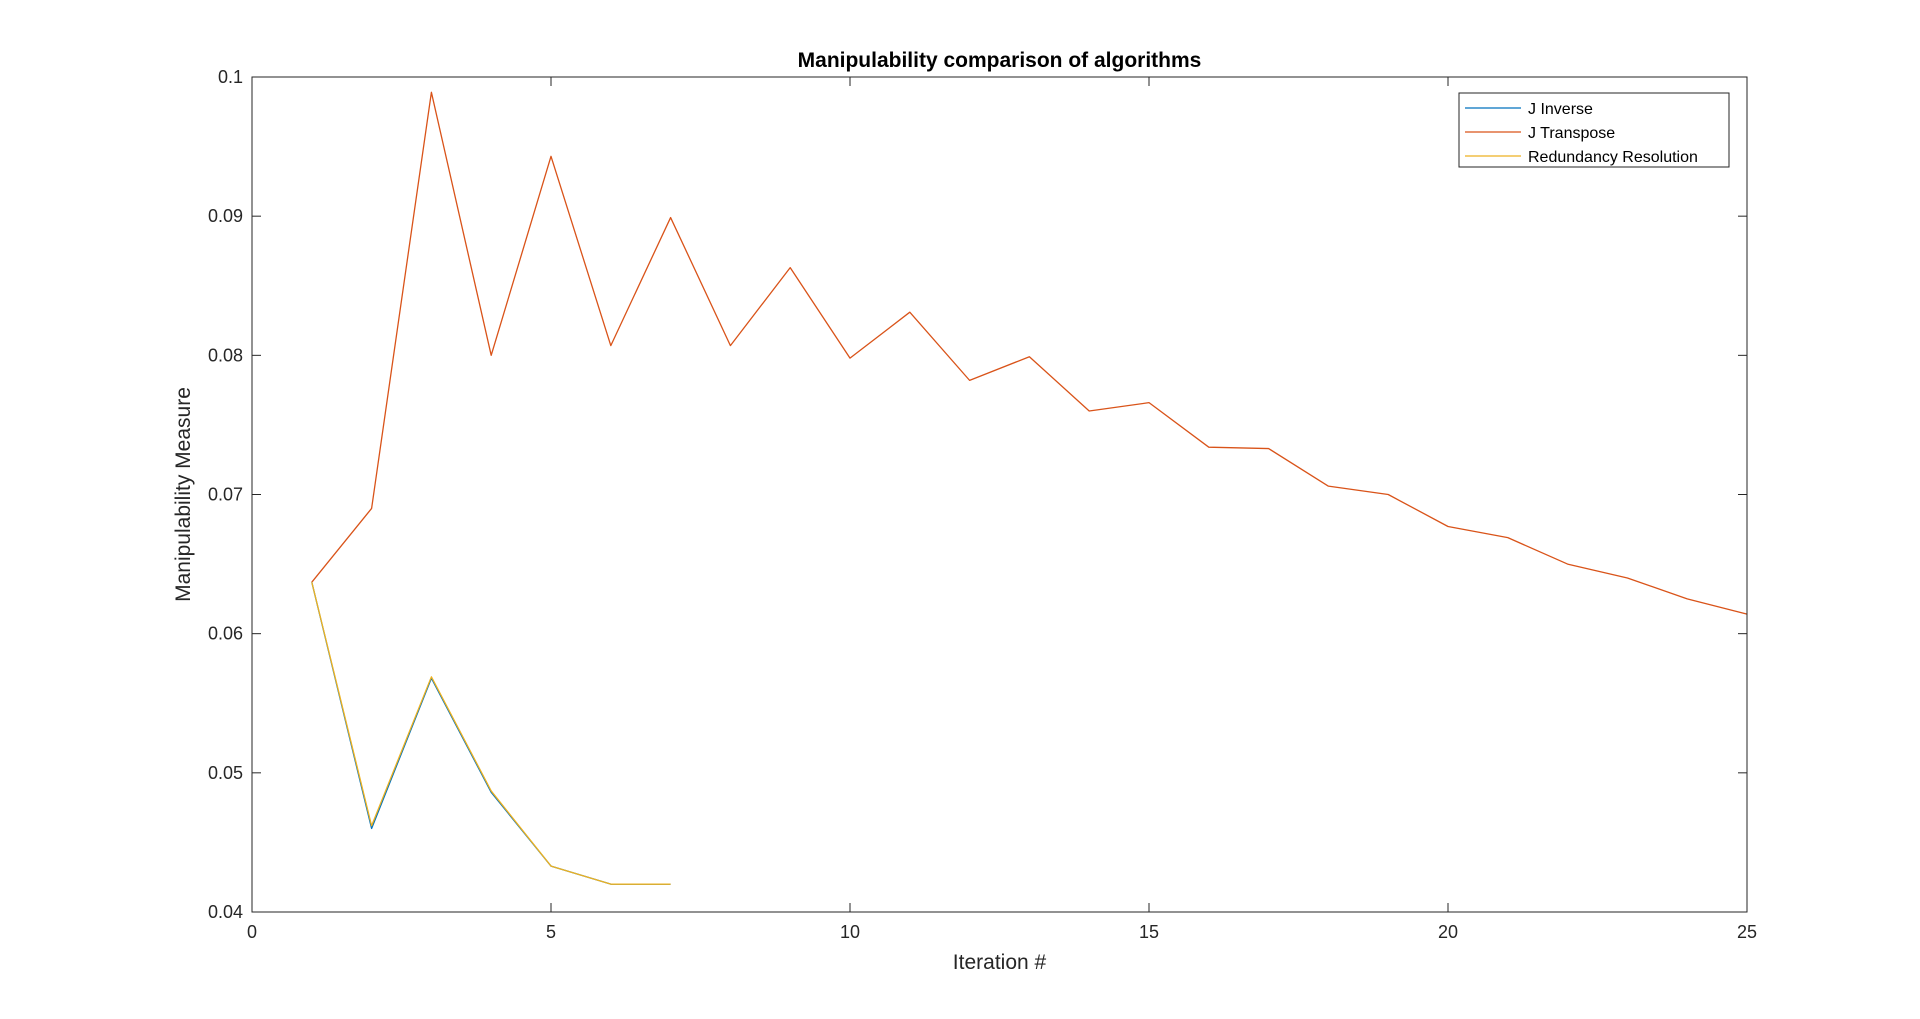 This screenshot has width=1920, height=1019. I want to click on chart-title: Manipulability comparison of algorithms, so click(1000, 60).